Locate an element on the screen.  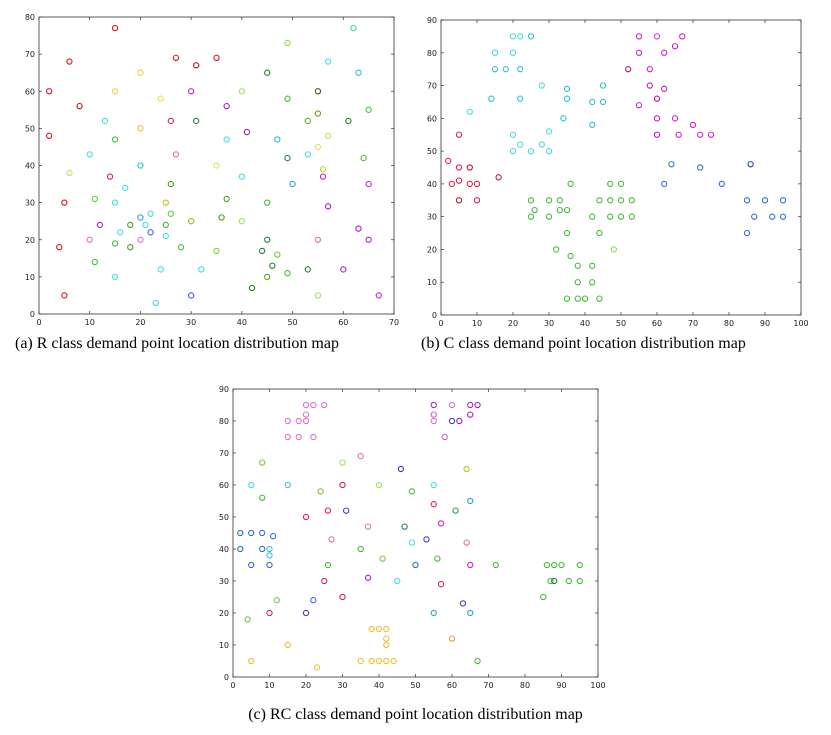
x-tick-label: 50 is located at coordinates (415, 685).